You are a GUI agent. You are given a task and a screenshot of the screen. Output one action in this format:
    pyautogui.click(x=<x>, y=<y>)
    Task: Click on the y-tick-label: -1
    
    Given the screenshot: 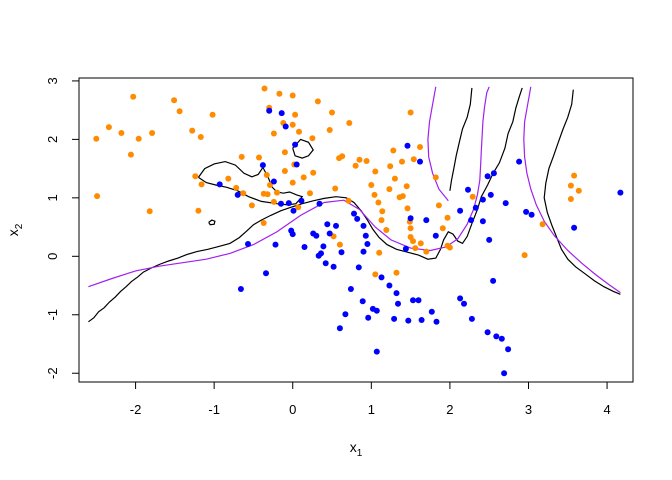 What is the action you would take?
    pyautogui.click(x=52, y=315)
    